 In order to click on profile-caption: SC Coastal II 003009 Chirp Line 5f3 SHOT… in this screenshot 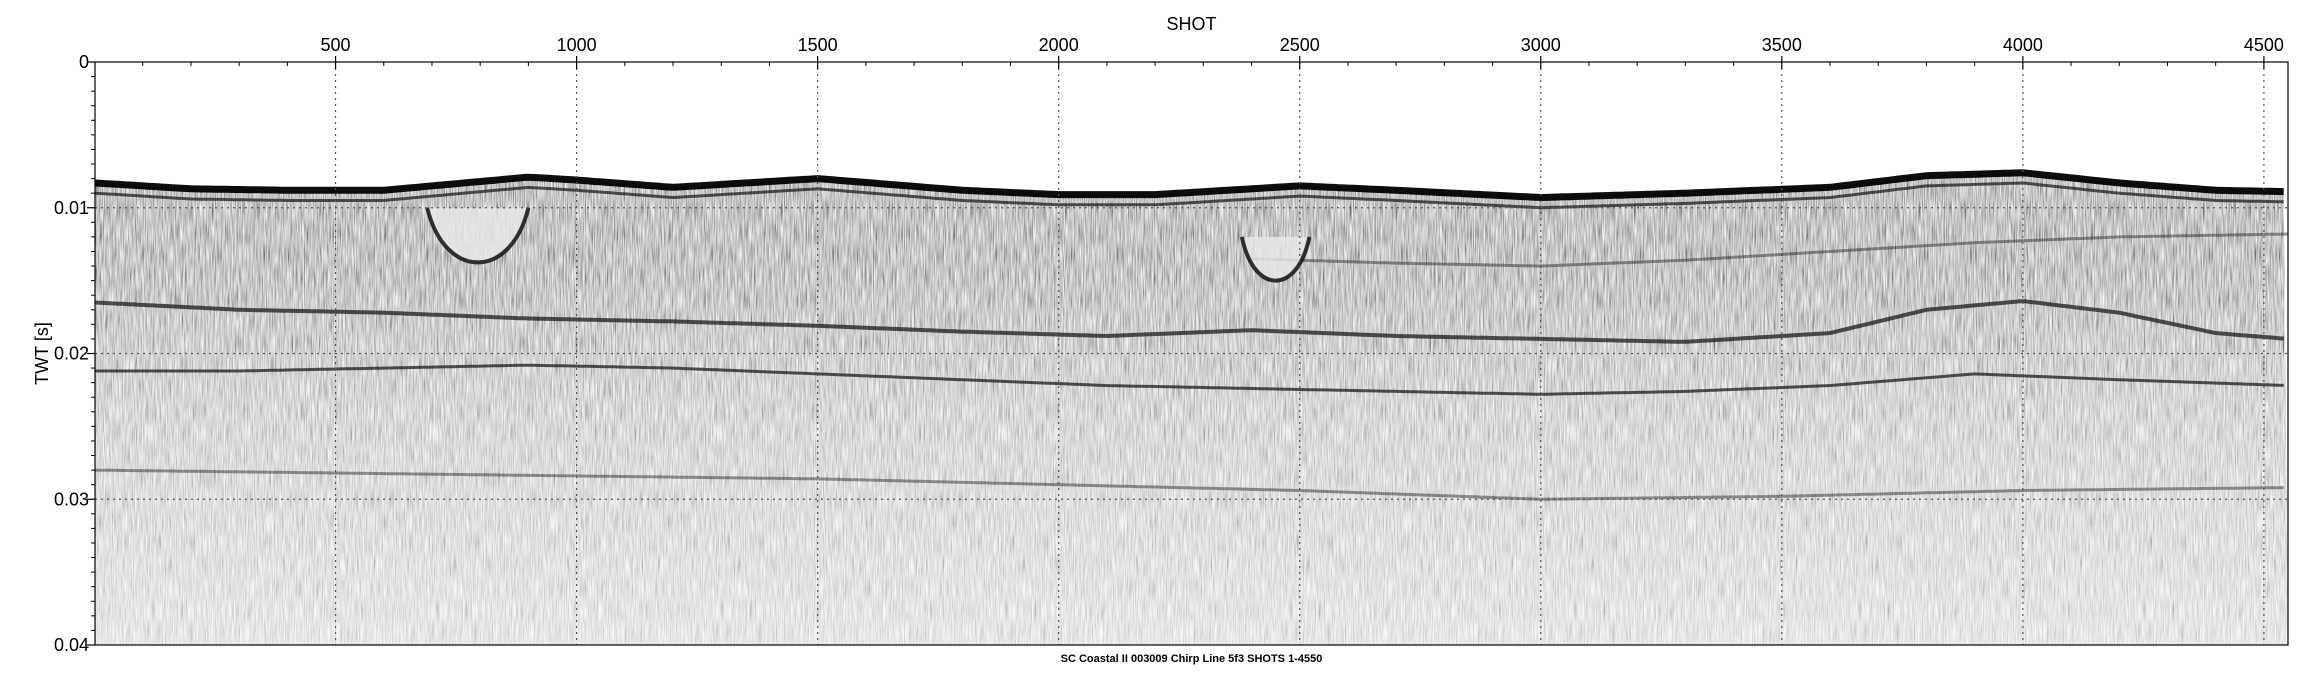, I will do `click(1192, 659)`.